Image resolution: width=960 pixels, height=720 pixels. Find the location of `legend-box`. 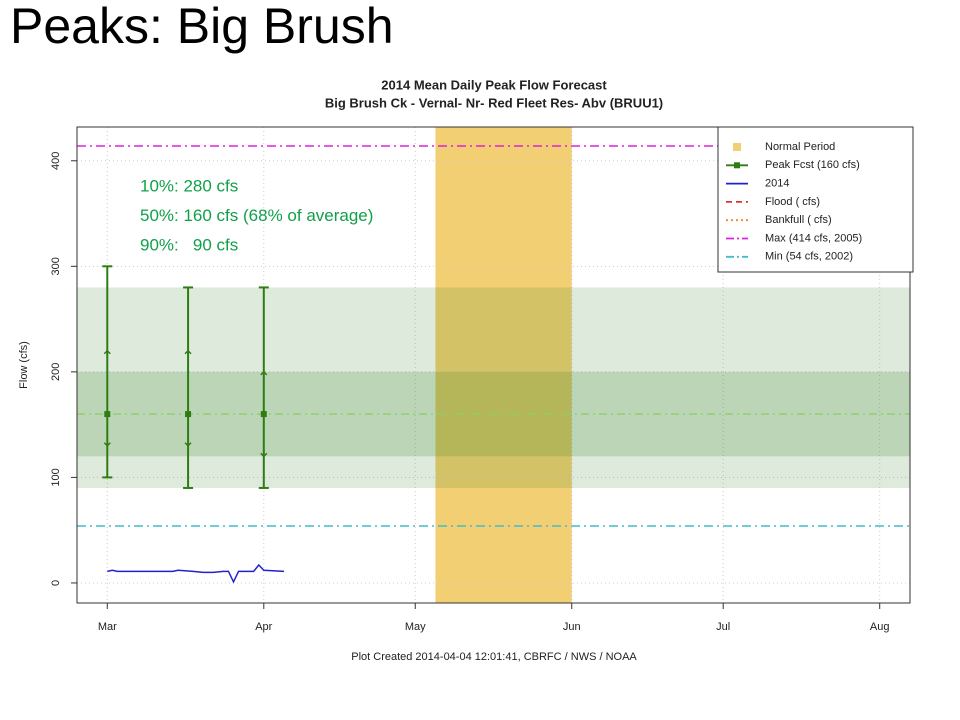

legend-box is located at coordinates (815, 199).